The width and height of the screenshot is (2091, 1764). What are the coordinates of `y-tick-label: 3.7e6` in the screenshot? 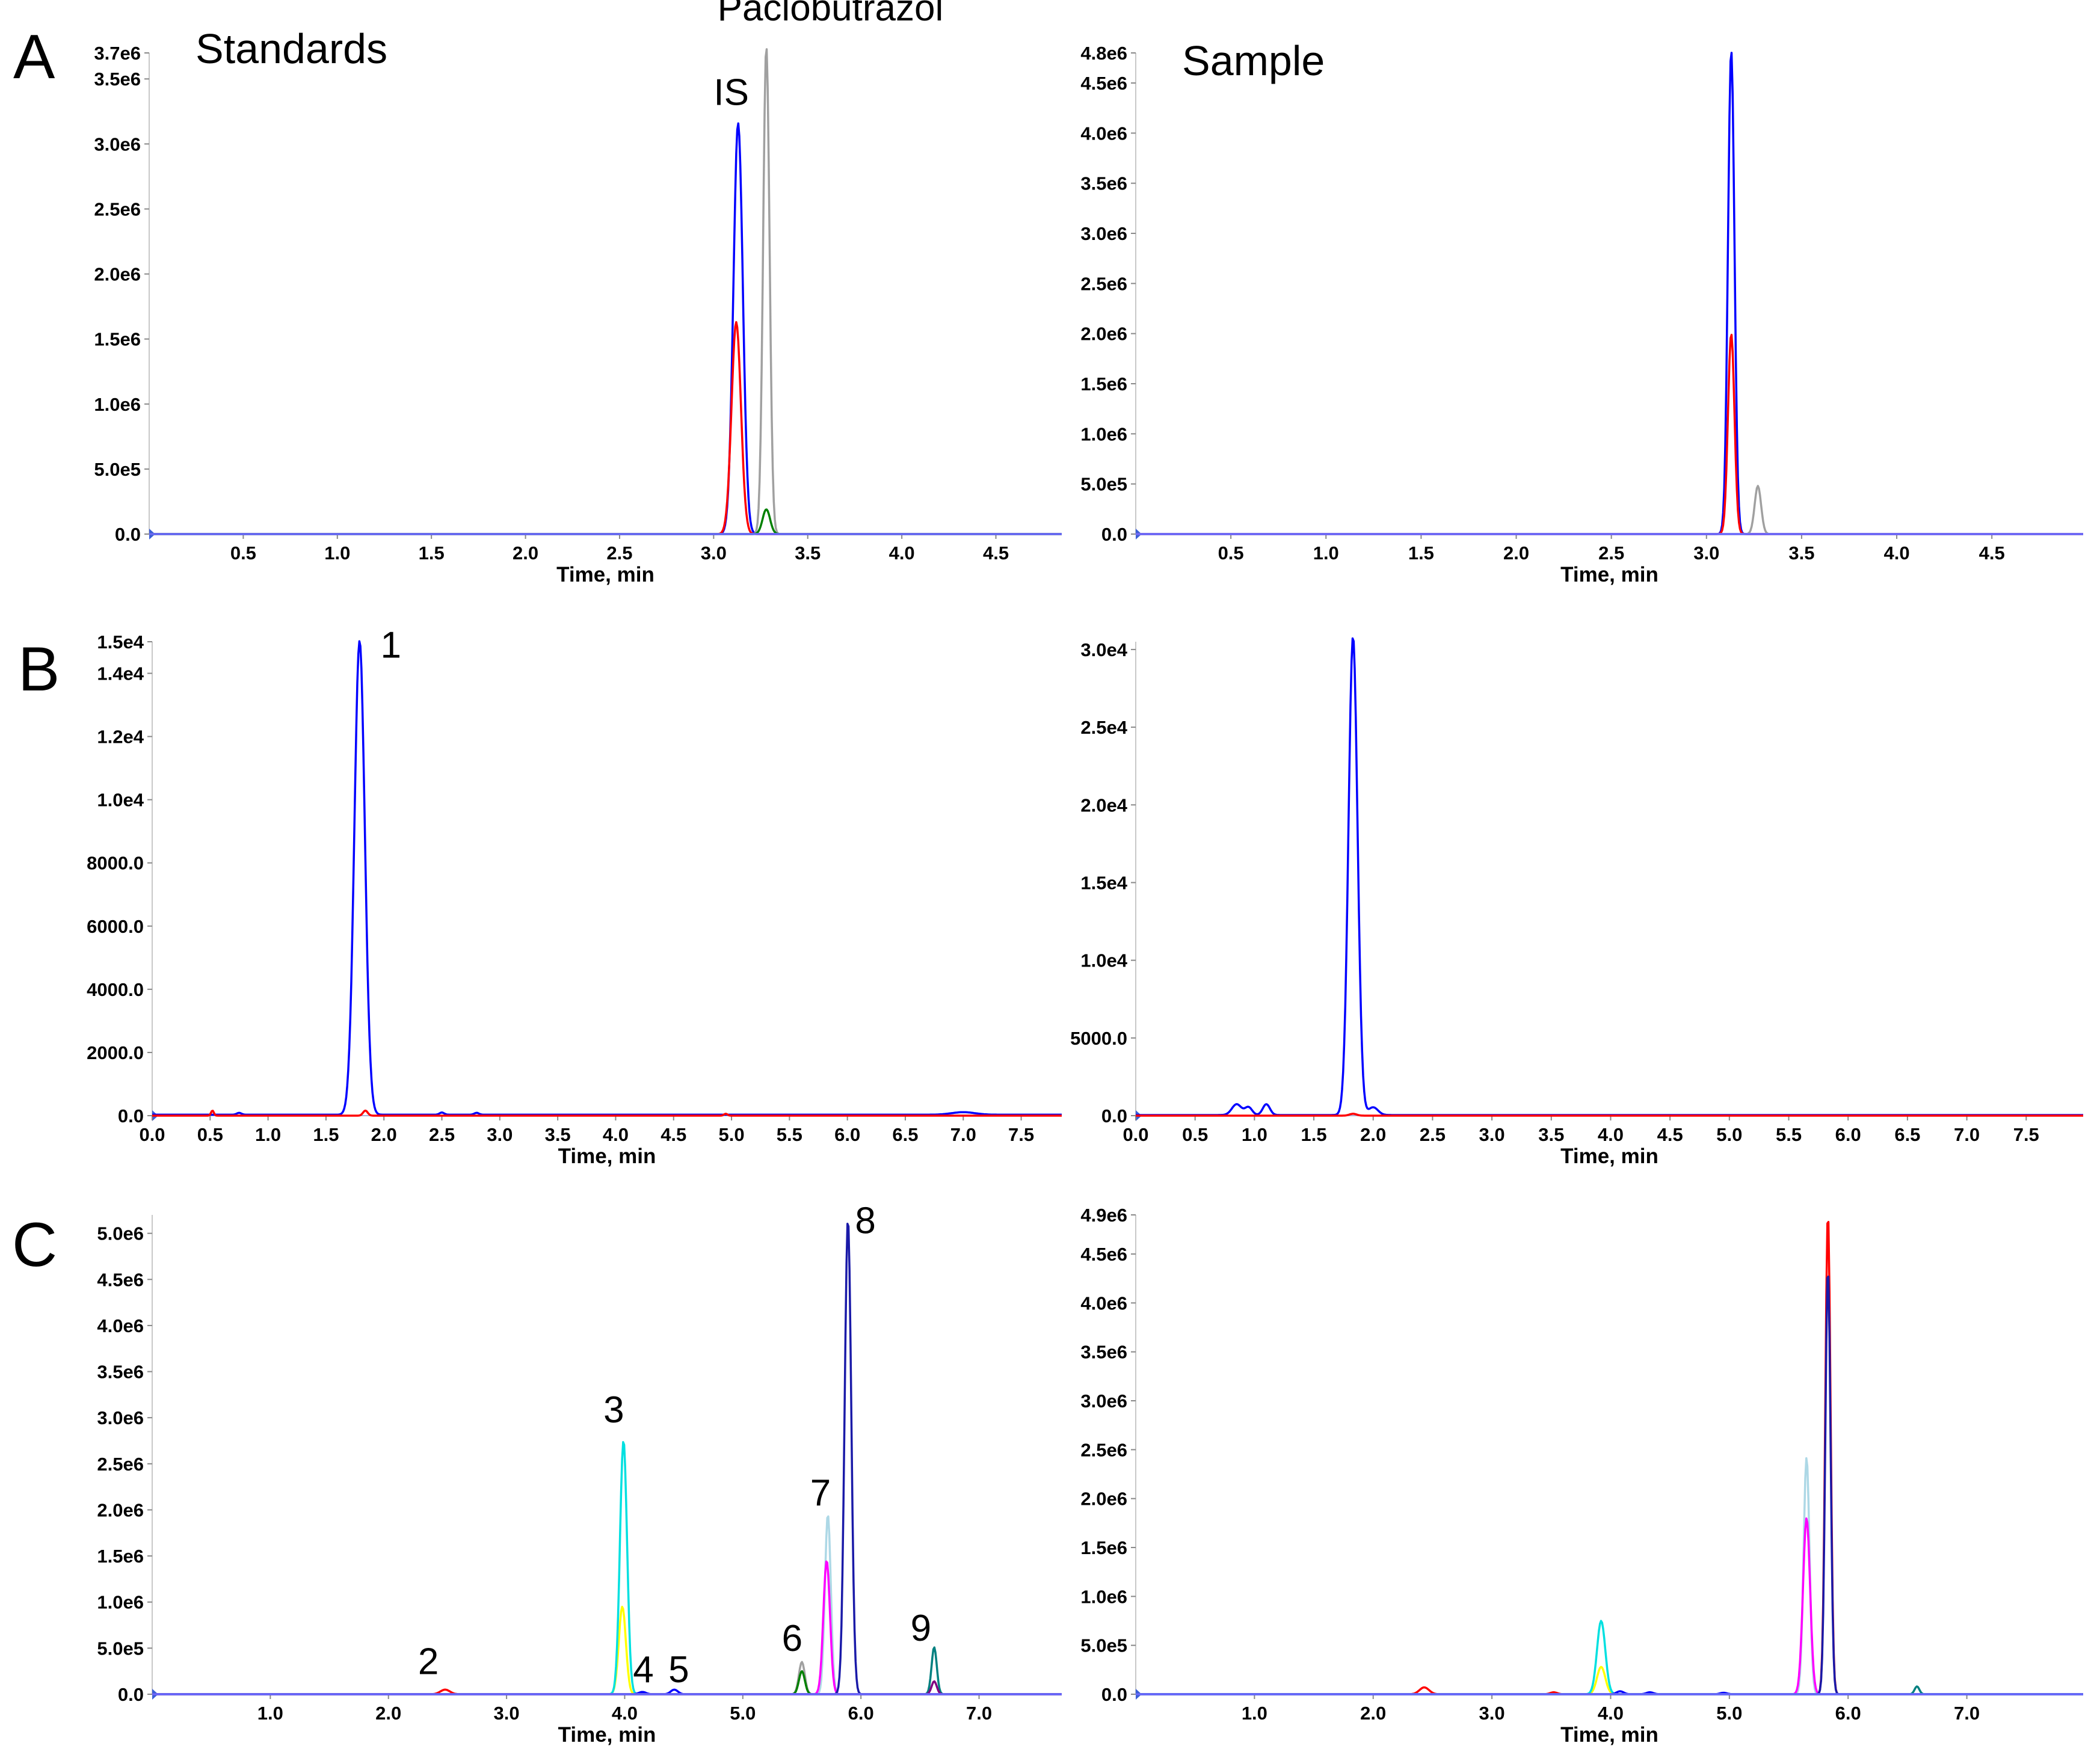 It's located at (117, 54).